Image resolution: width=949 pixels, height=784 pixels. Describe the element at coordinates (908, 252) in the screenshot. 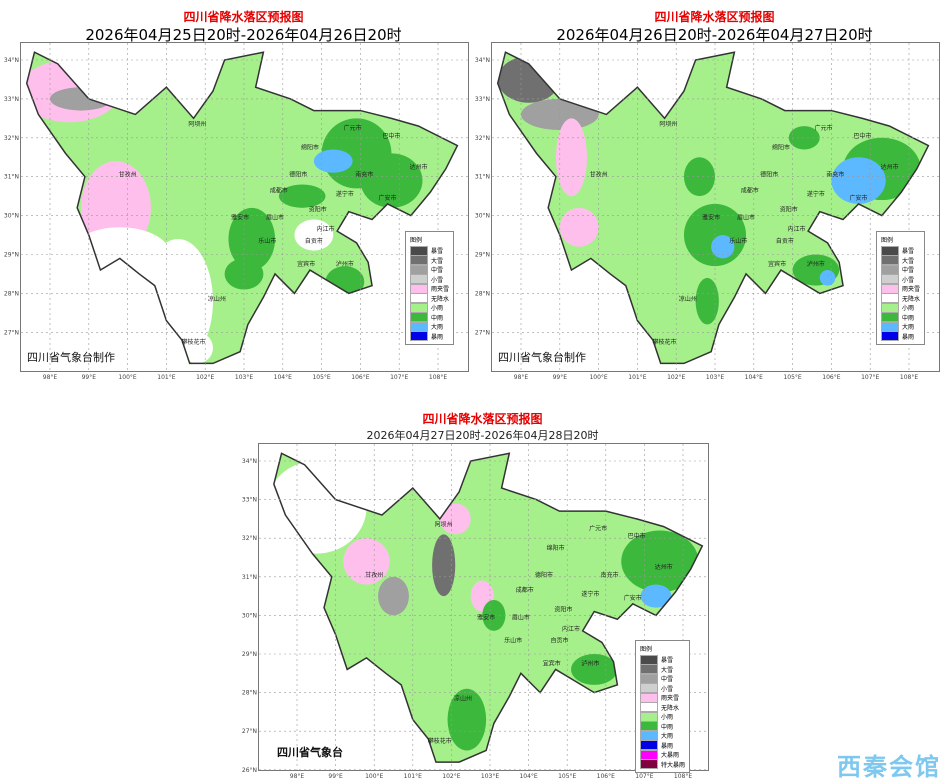

I see `legend-label: 暴雪` at that location.